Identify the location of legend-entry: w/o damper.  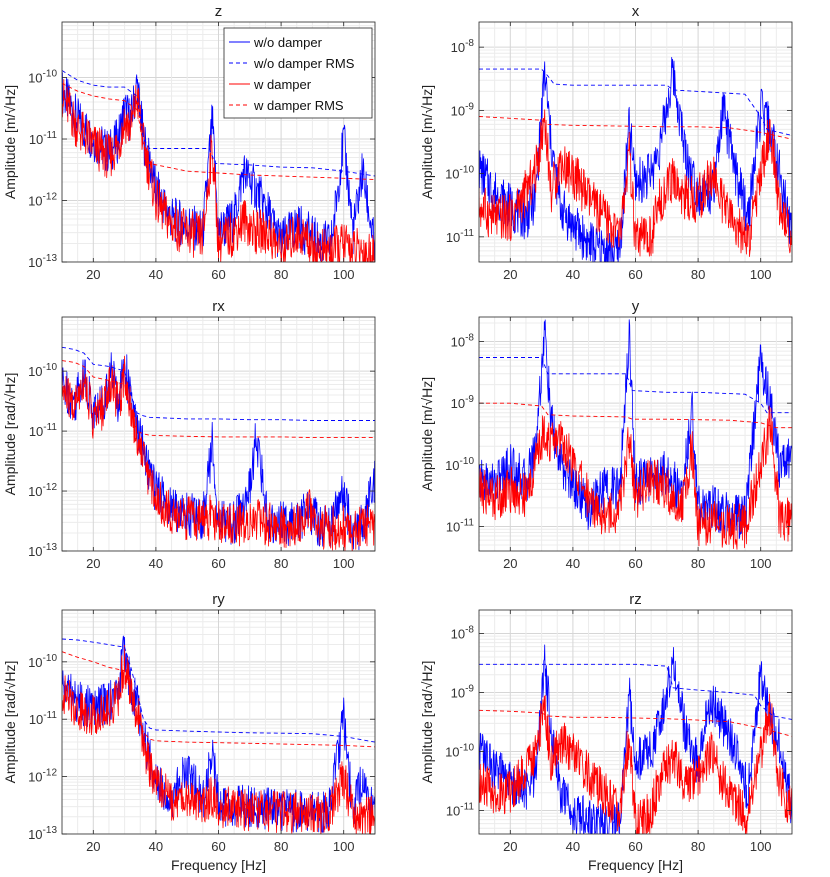
(288, 42).